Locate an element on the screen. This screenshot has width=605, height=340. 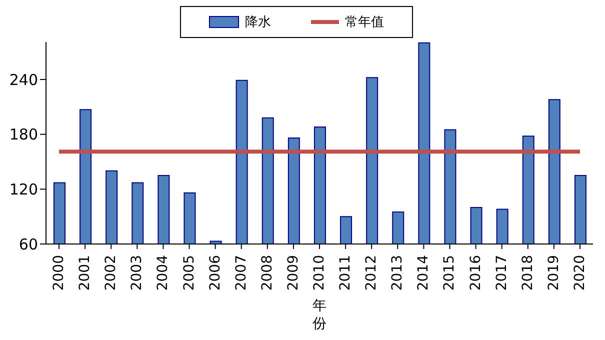
x-tick-label: 2000 is located at coordinates (59, 273).